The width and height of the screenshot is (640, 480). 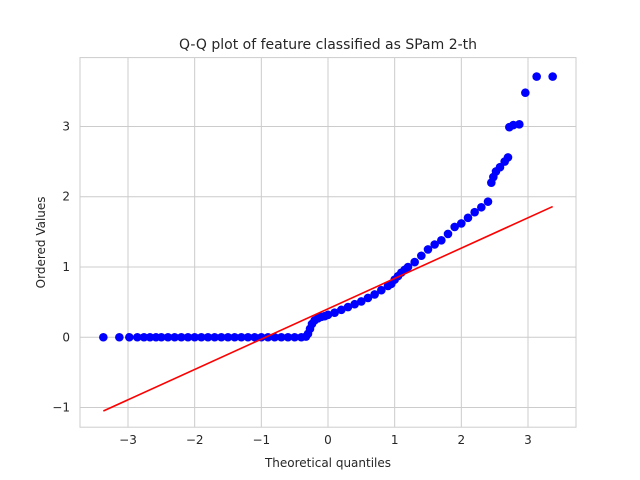 I want to click on x-tick-label: 0, so click(x=328, y=440).